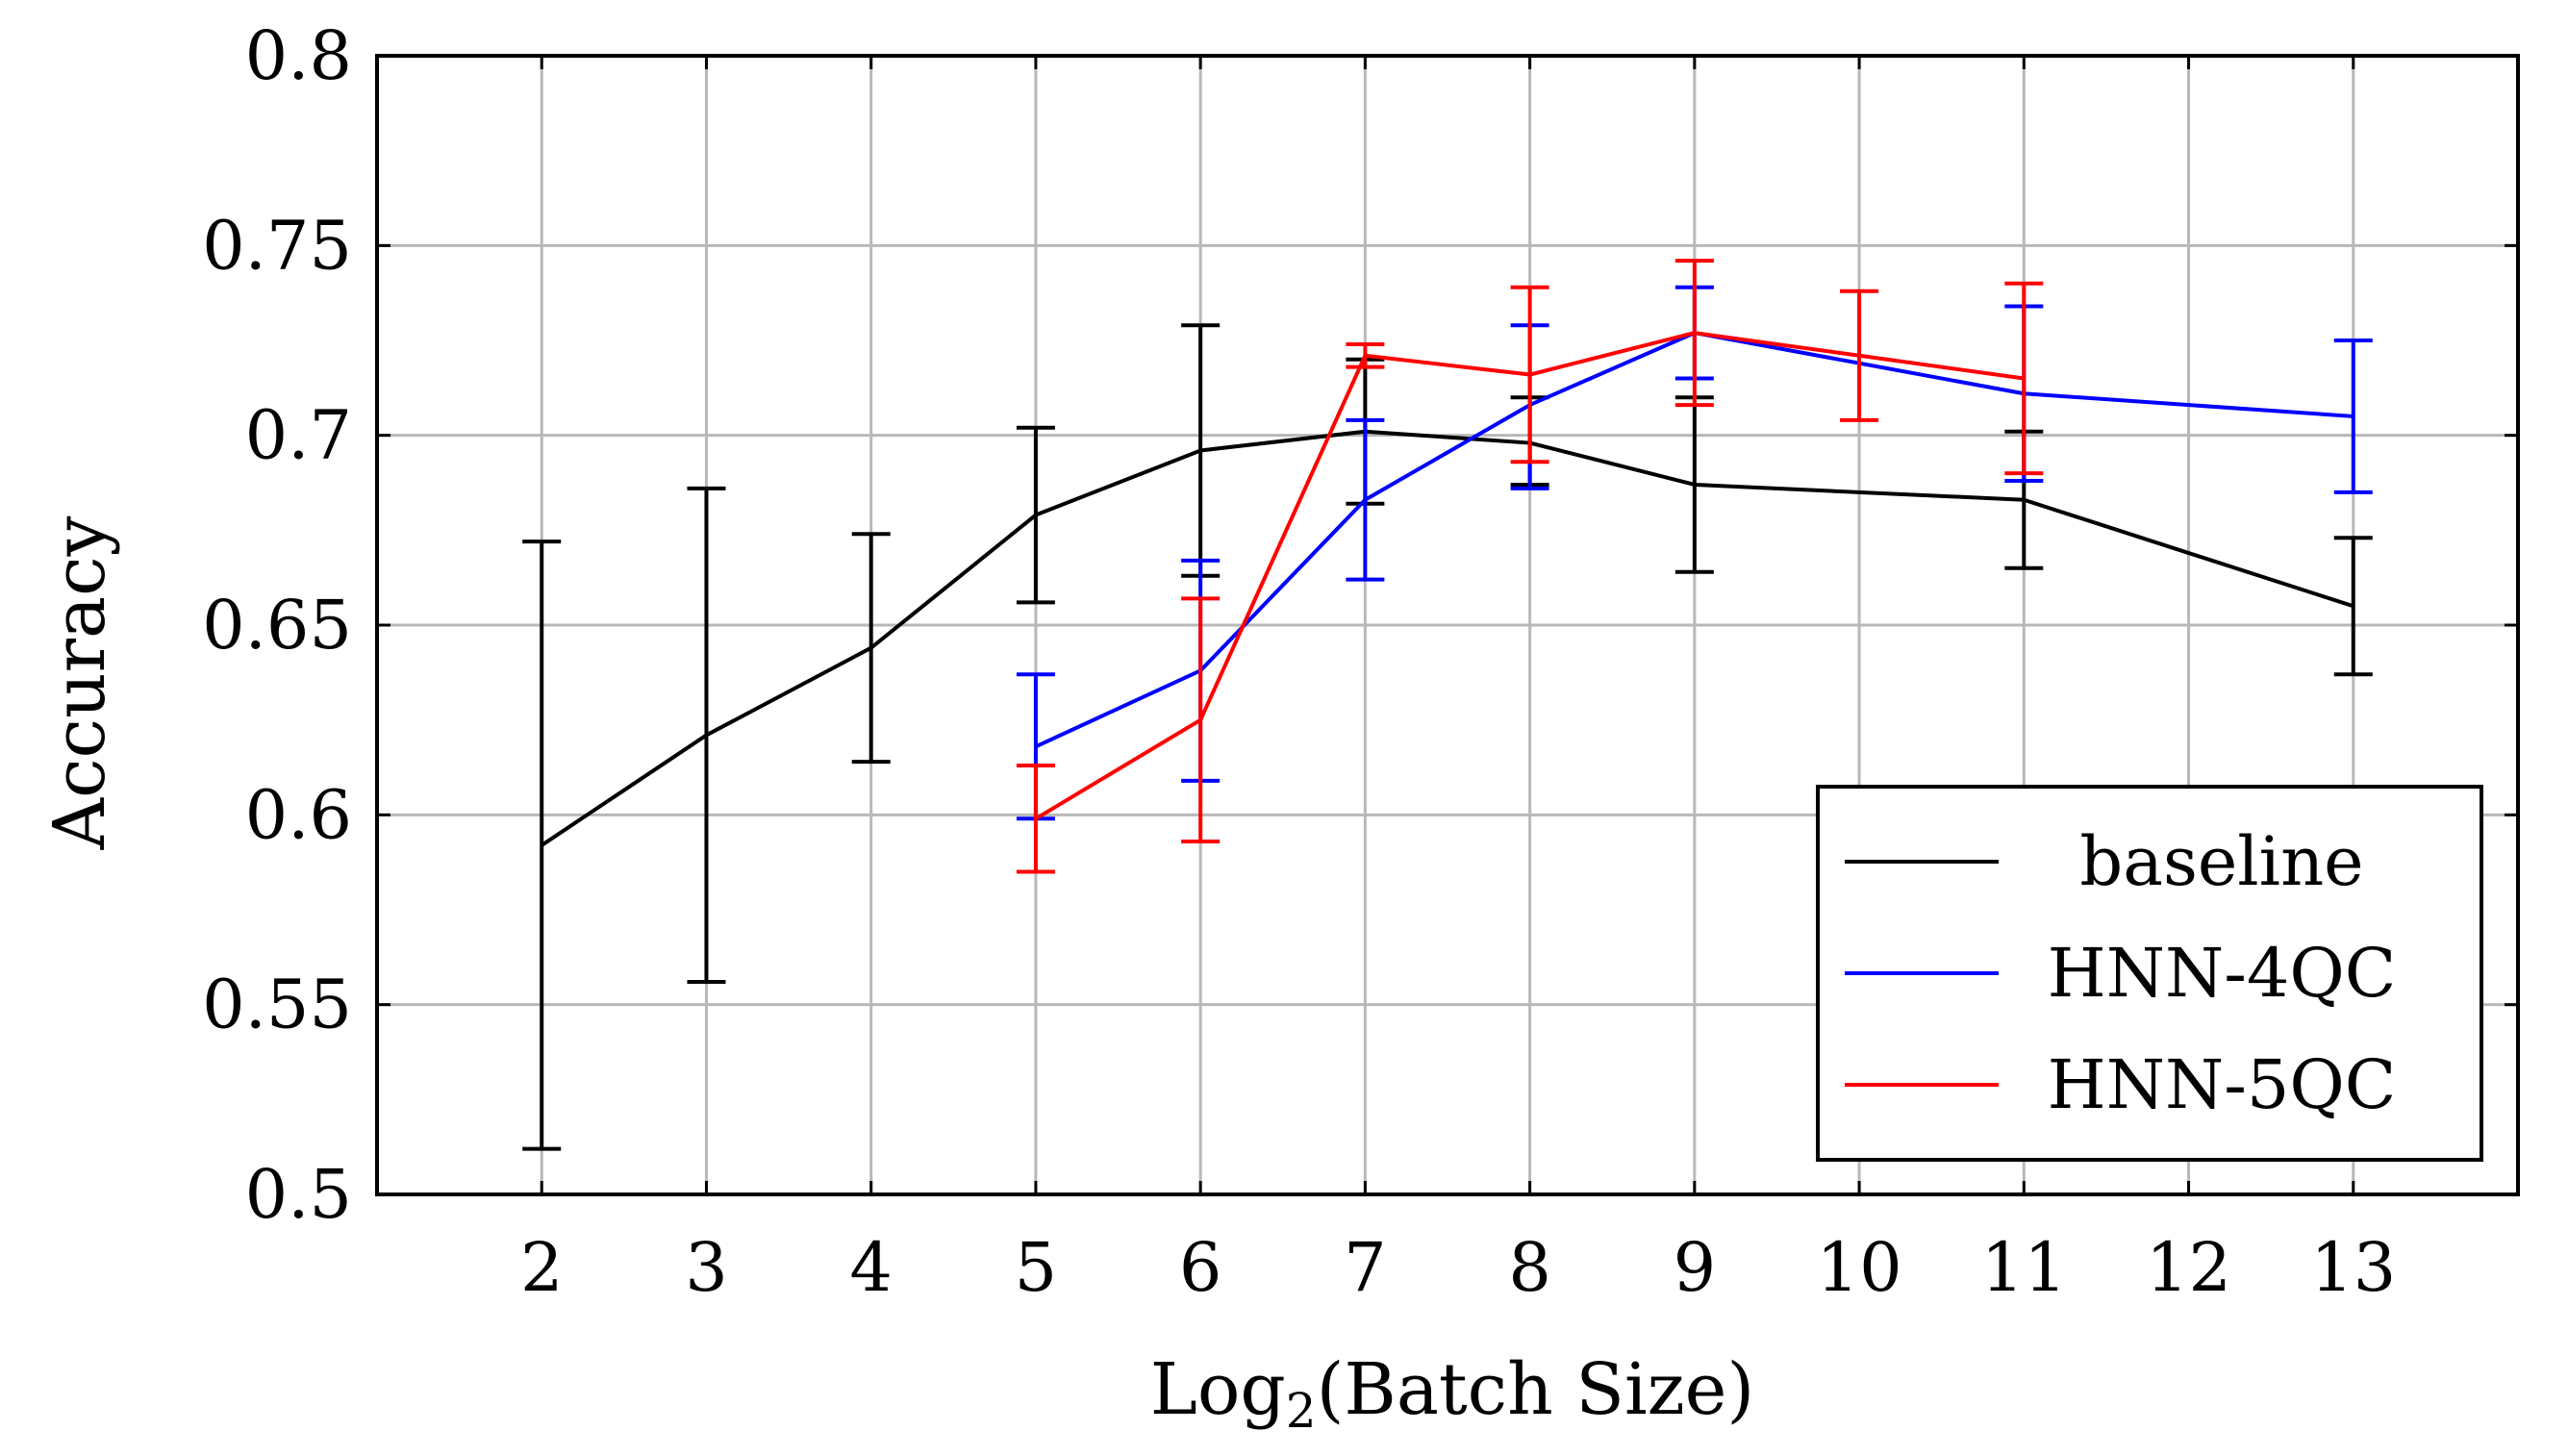  I want to click on x-tick-label: 4, so click(871, 1268).